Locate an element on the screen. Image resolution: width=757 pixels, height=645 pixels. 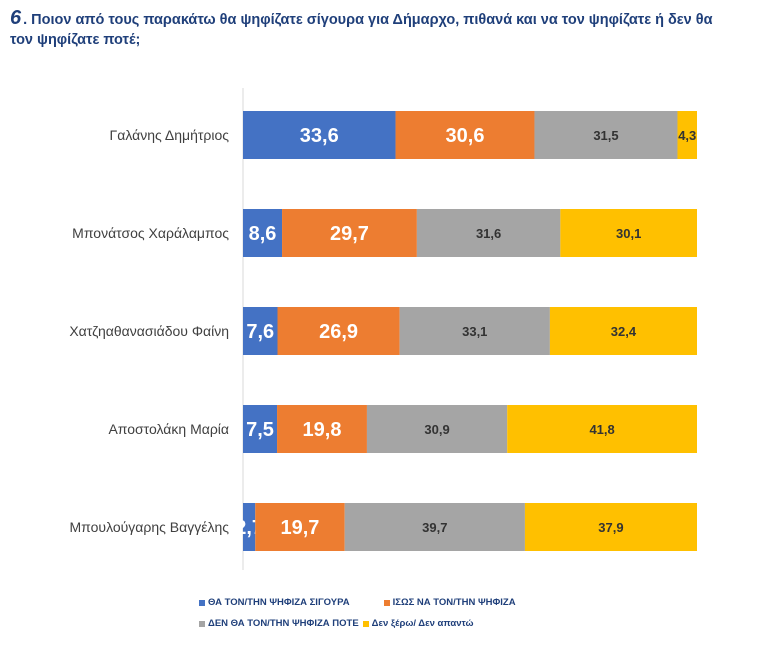
category-label: Μπονάτσος Χαράλαμπος is located at coordinates (150, 233).